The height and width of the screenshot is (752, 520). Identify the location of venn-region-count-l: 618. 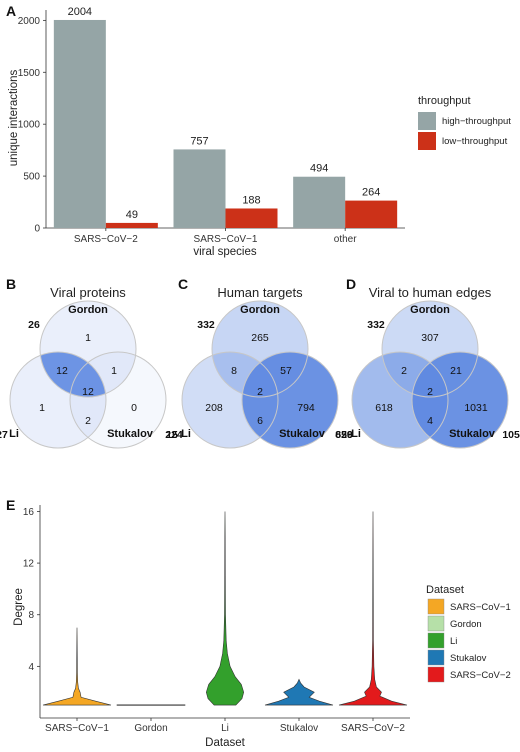
(384, 408).